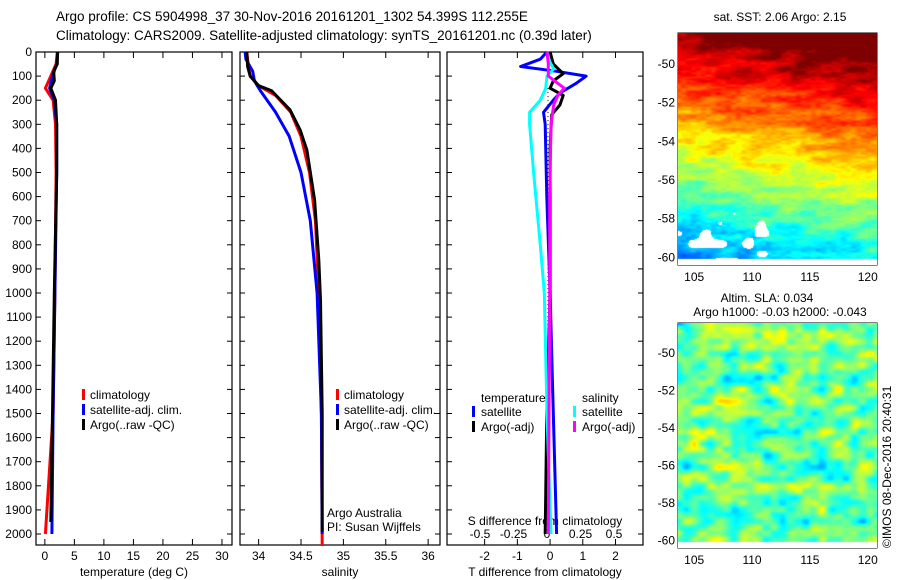  What do you see at coordinates (374, 527) in the screenshot?
I see `annotation-text: PI: Susan Wijffels` at bounding box center [374, 527].